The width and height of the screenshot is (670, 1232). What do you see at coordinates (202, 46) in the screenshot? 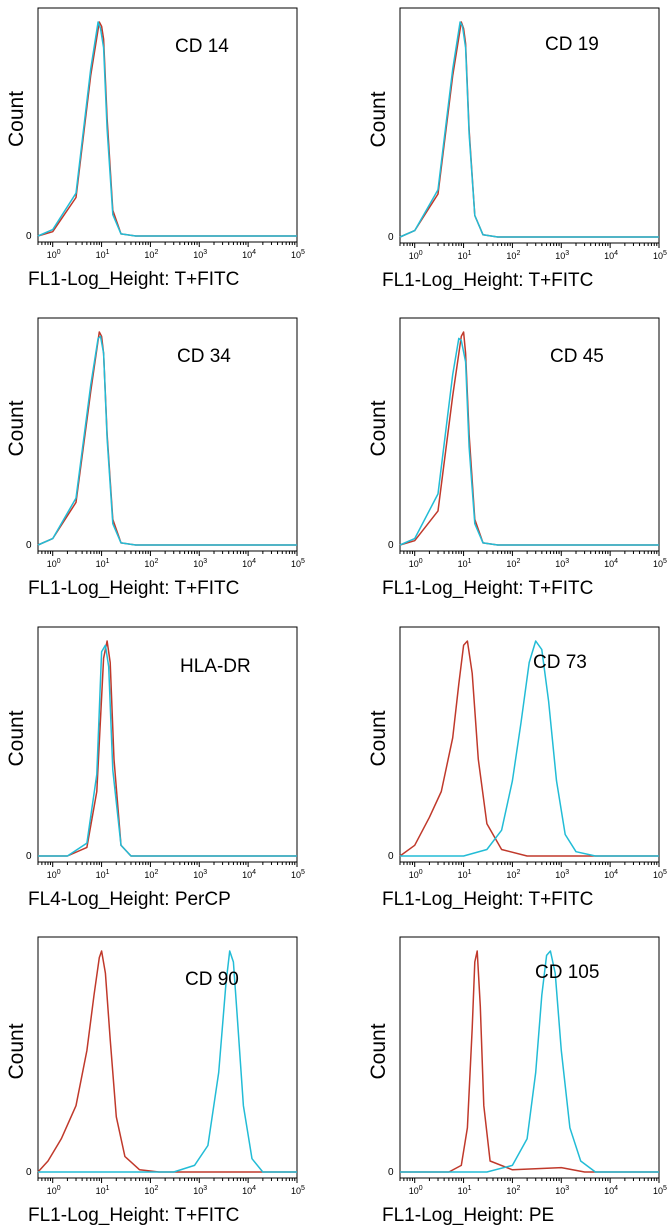
I see `panel-title: CD 14` at bounding box center [202, 46].